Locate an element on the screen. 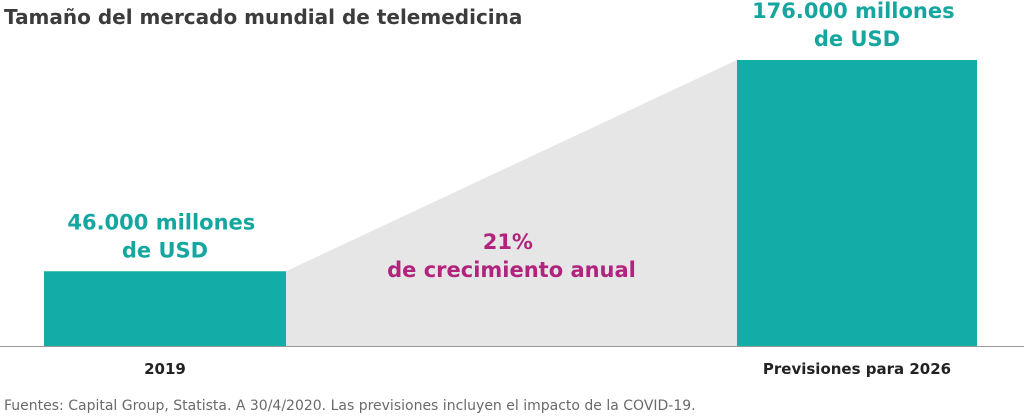 This screenshot has height=418, width=1024. value-label-2019-line1: 46.000 millones is located at coordinates (161, 222).